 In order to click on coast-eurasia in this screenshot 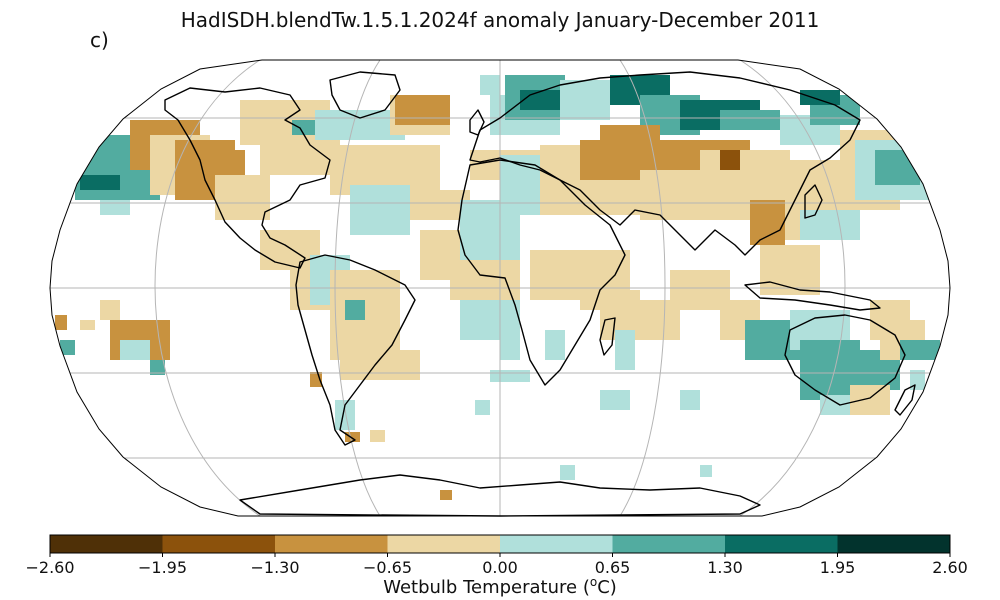, I will do `click(665, 163)`.